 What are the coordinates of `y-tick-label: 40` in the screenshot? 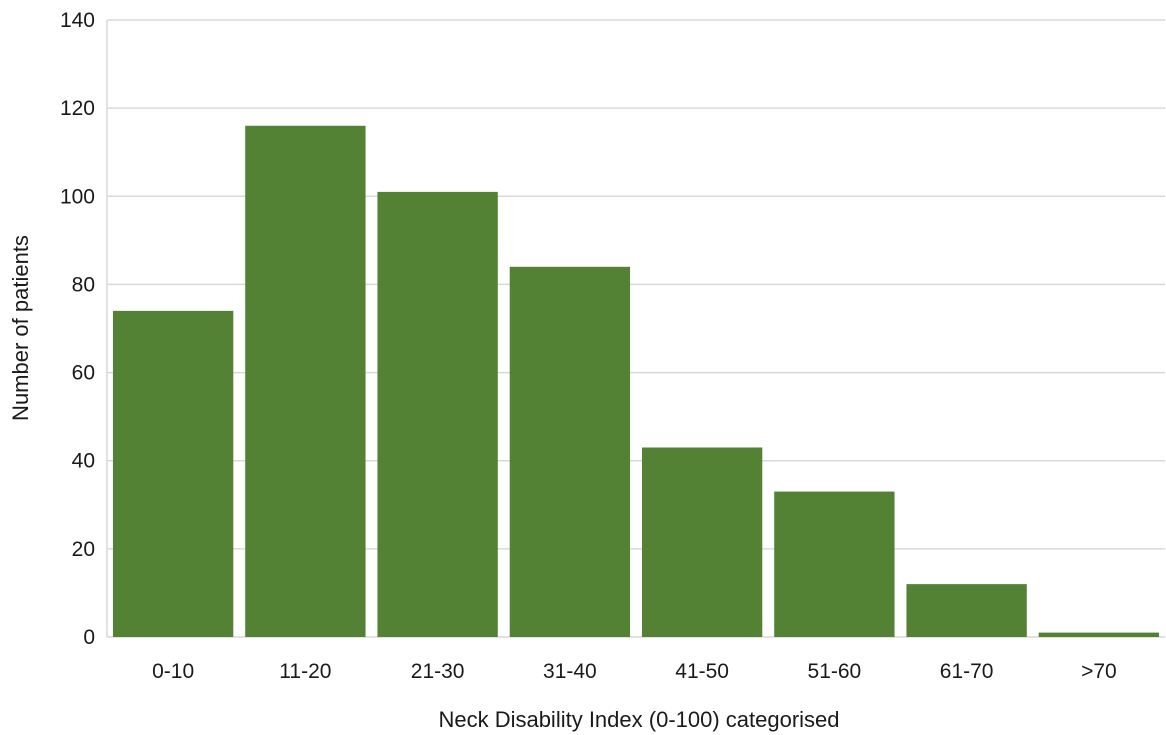 It's located at (83, 461).